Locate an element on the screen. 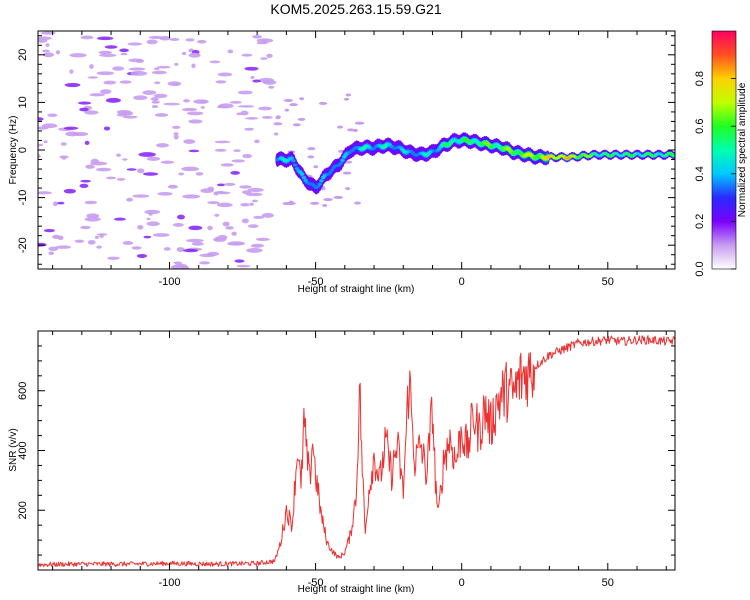  spectrogram-y-axis-label: Frequency (Hz) is located at coordinates (13, 150).